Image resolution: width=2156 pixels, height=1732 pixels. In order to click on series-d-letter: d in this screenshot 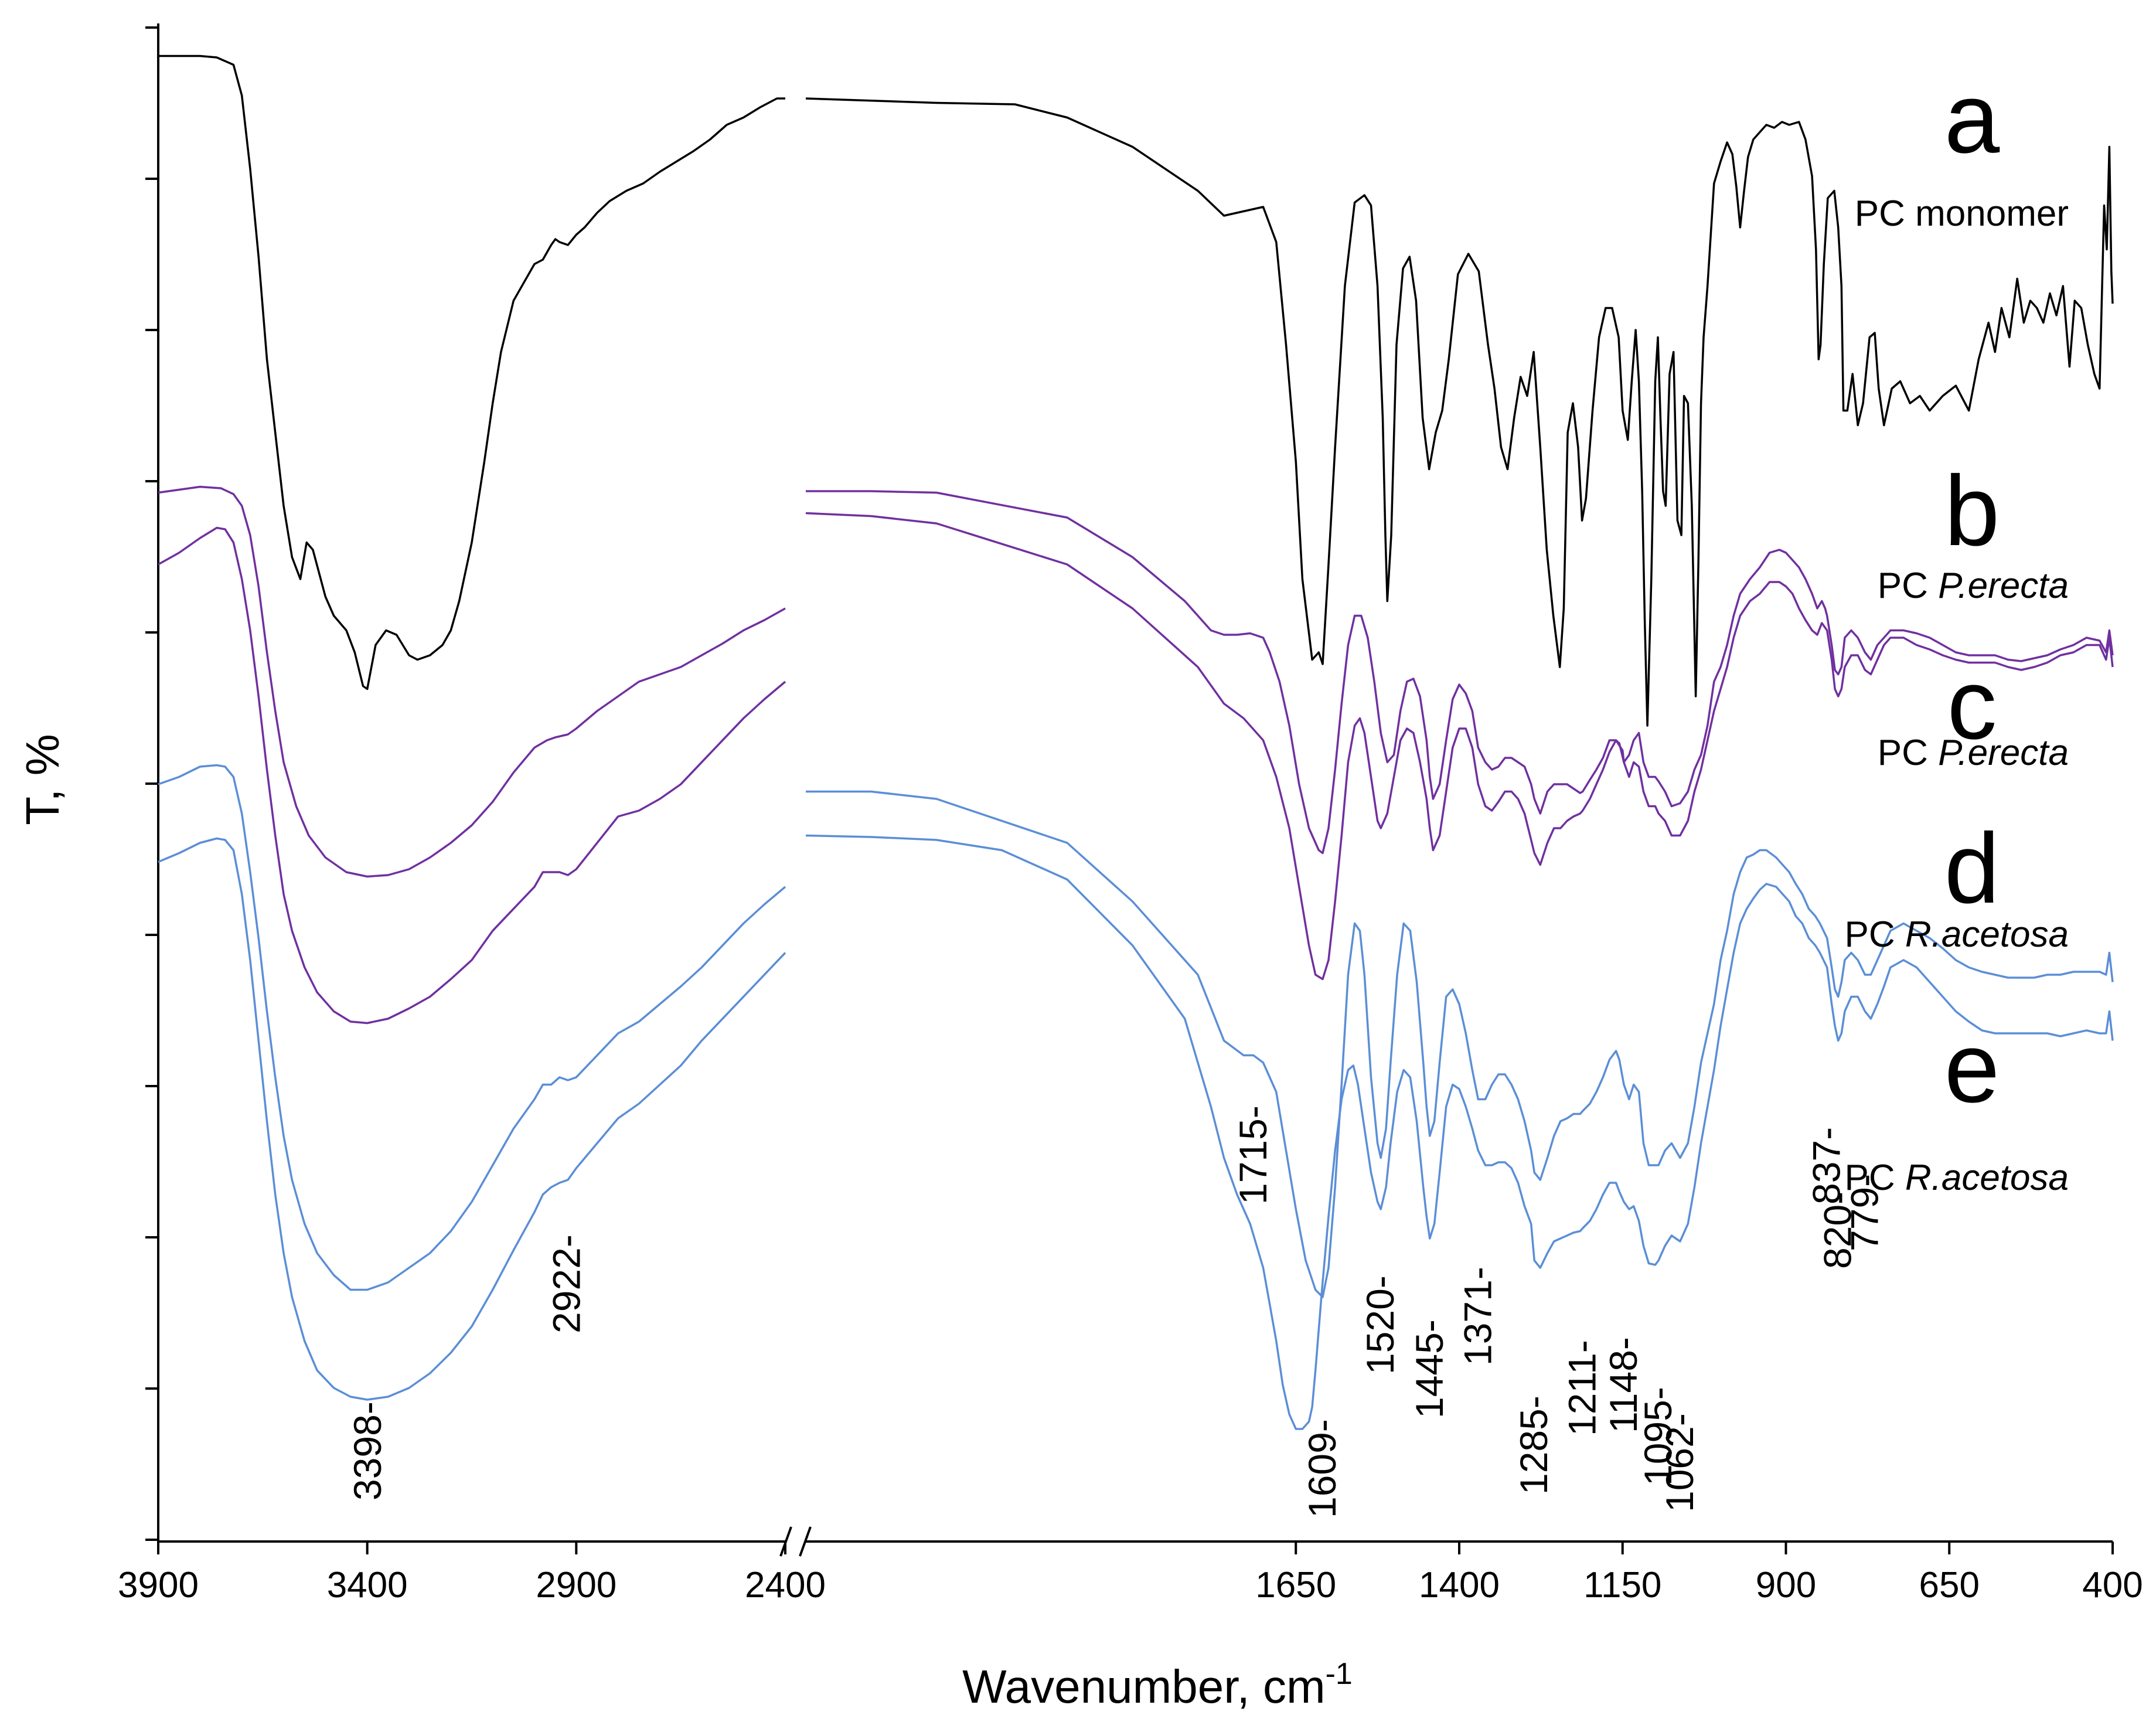, I will do `click(1972, 868)`.